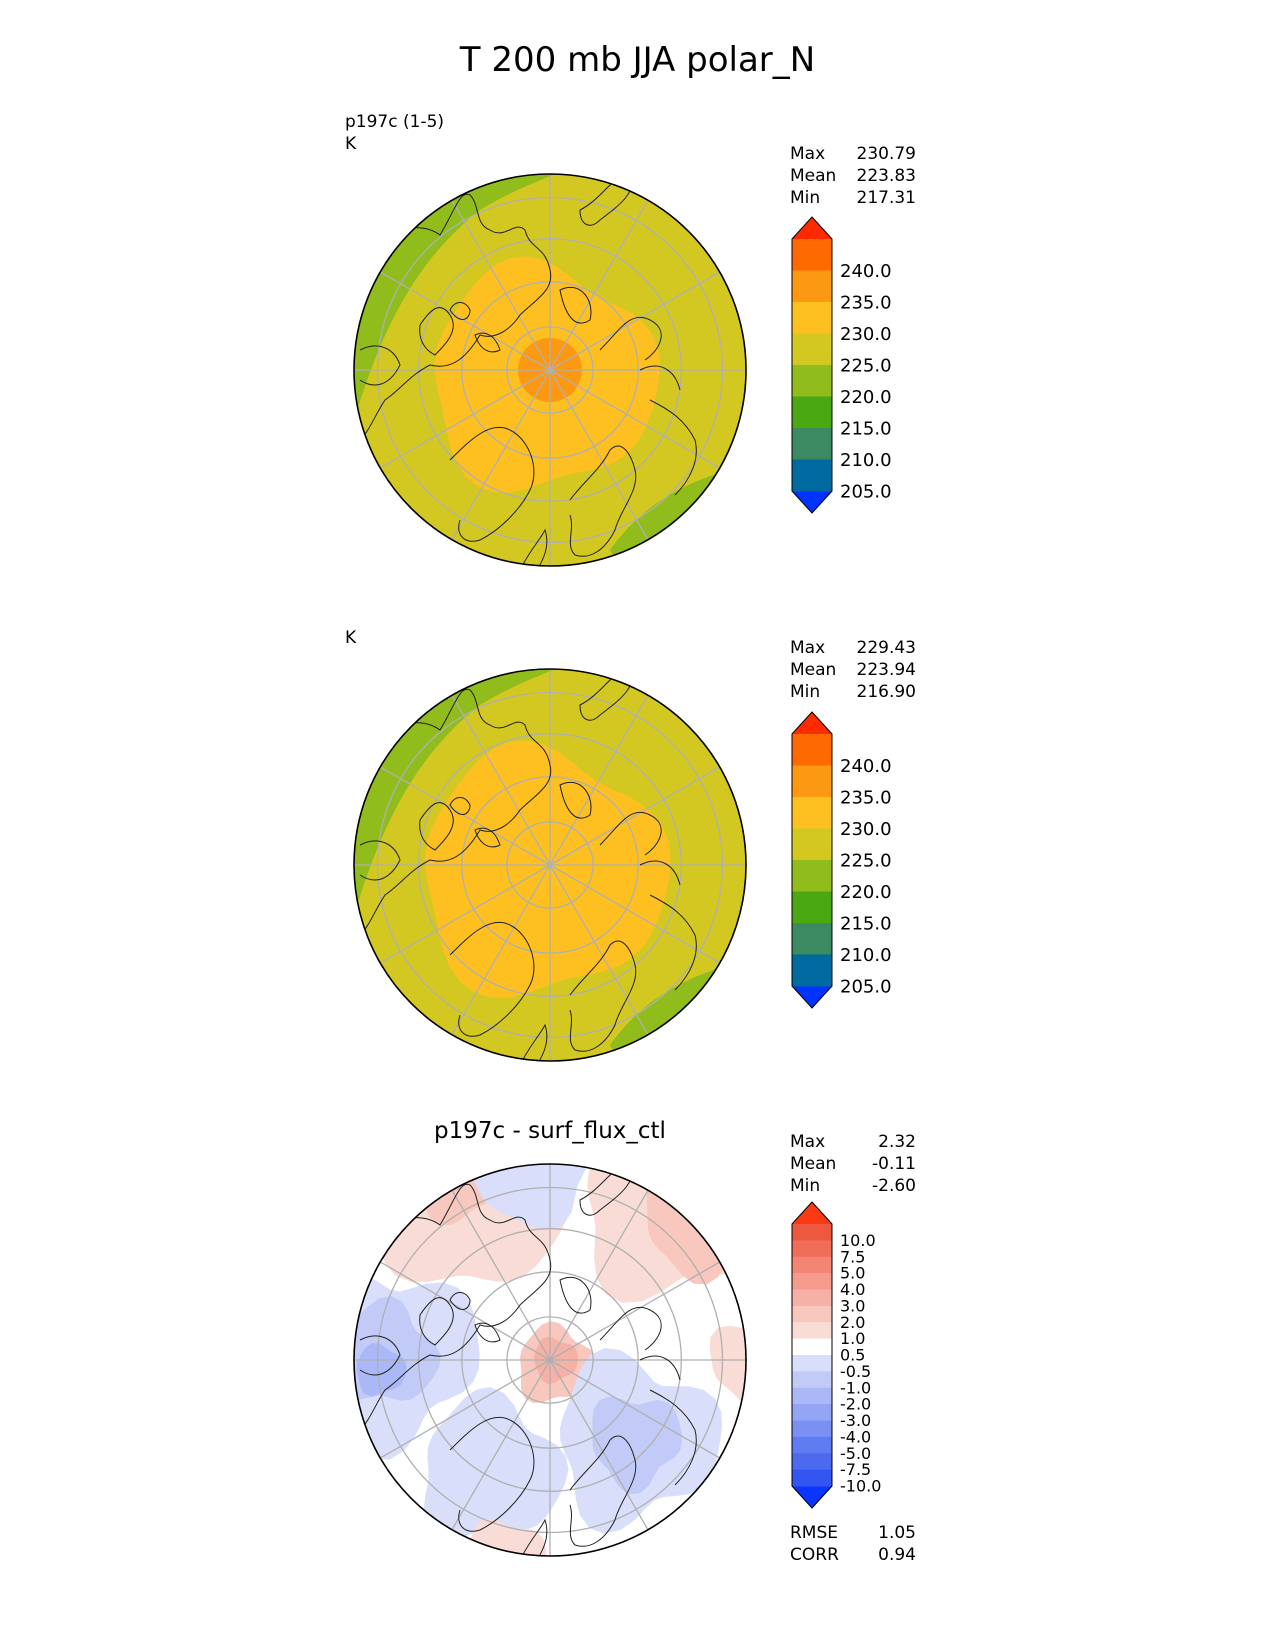 The image size is (1275, 1650). What do you see at coordinates (855, 1436) in the screenshot?
I see `colorbar-tick-label: -4.0` at bounding box center [855, 1436].